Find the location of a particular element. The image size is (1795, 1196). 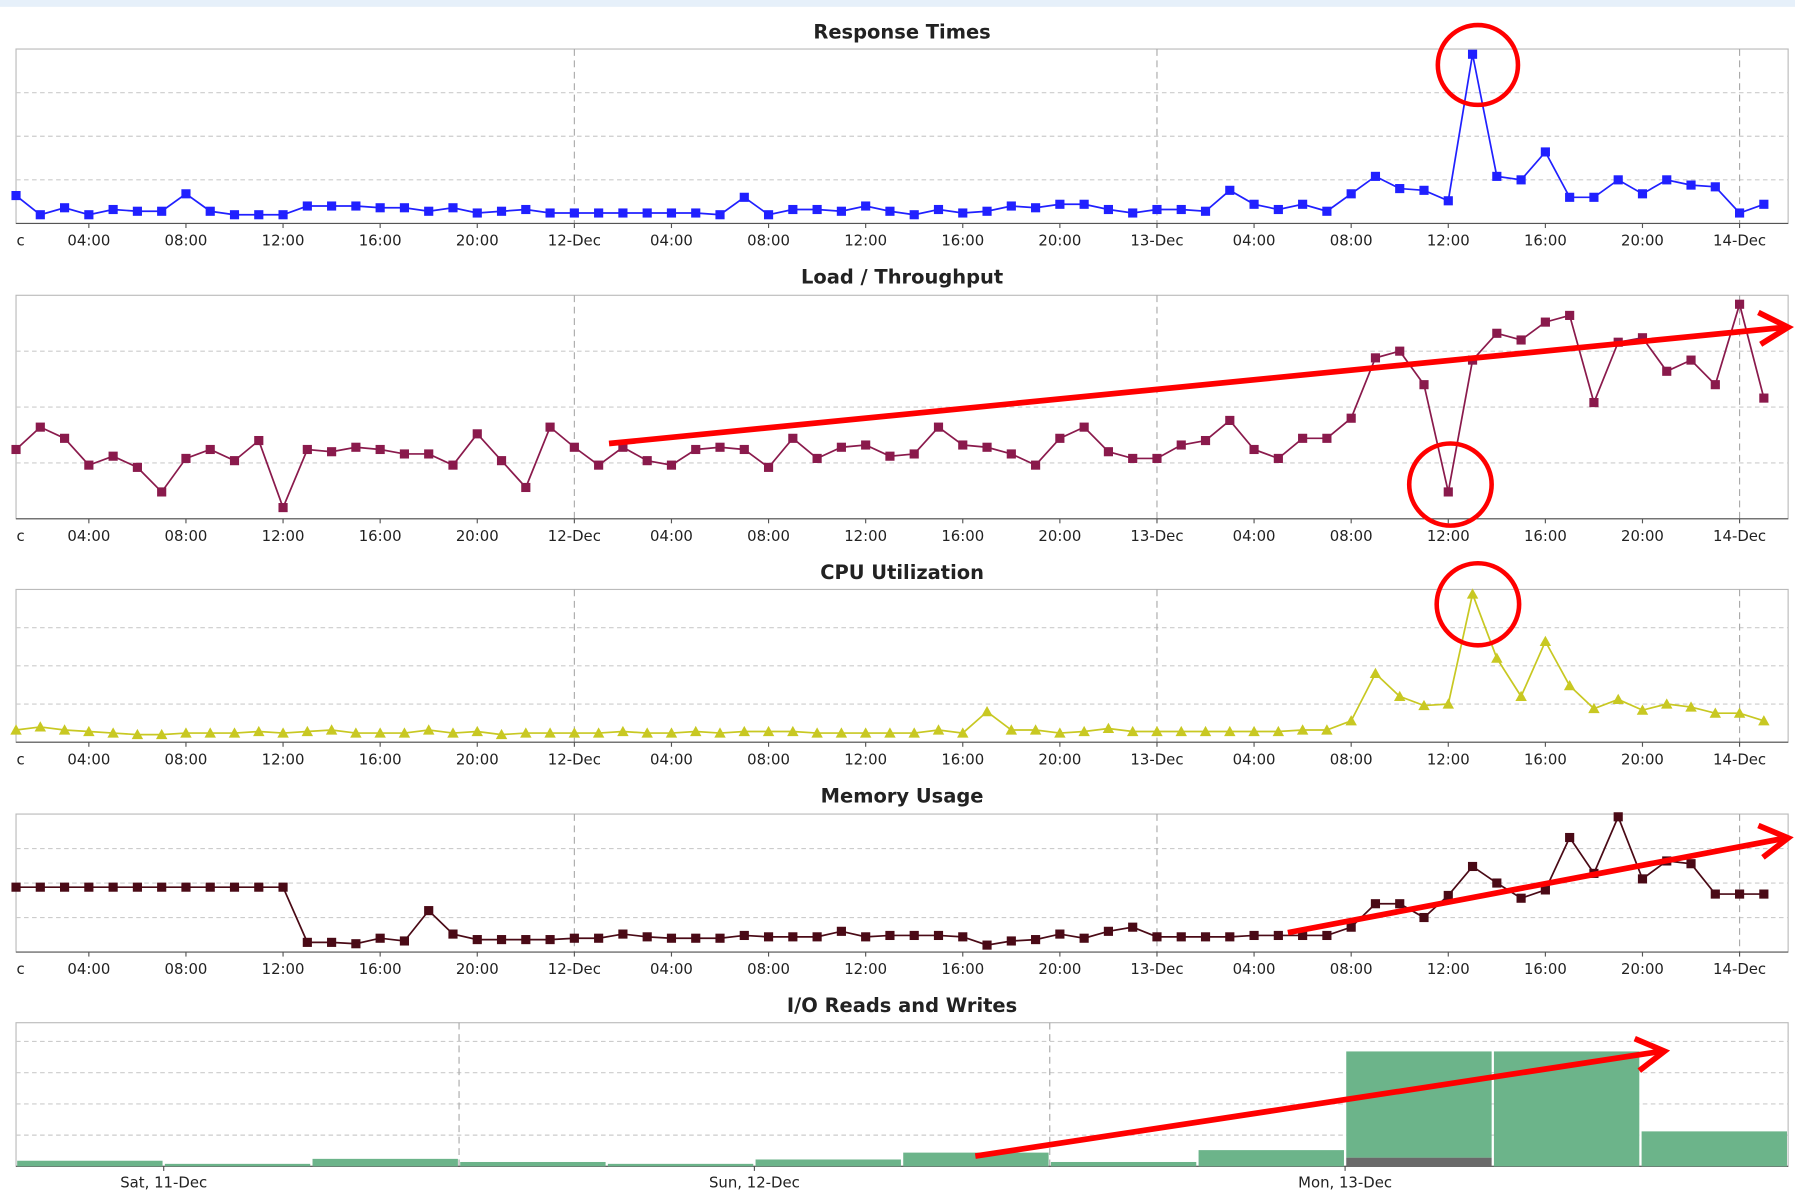

trend-arrow is located at coordinates (1197, 385).